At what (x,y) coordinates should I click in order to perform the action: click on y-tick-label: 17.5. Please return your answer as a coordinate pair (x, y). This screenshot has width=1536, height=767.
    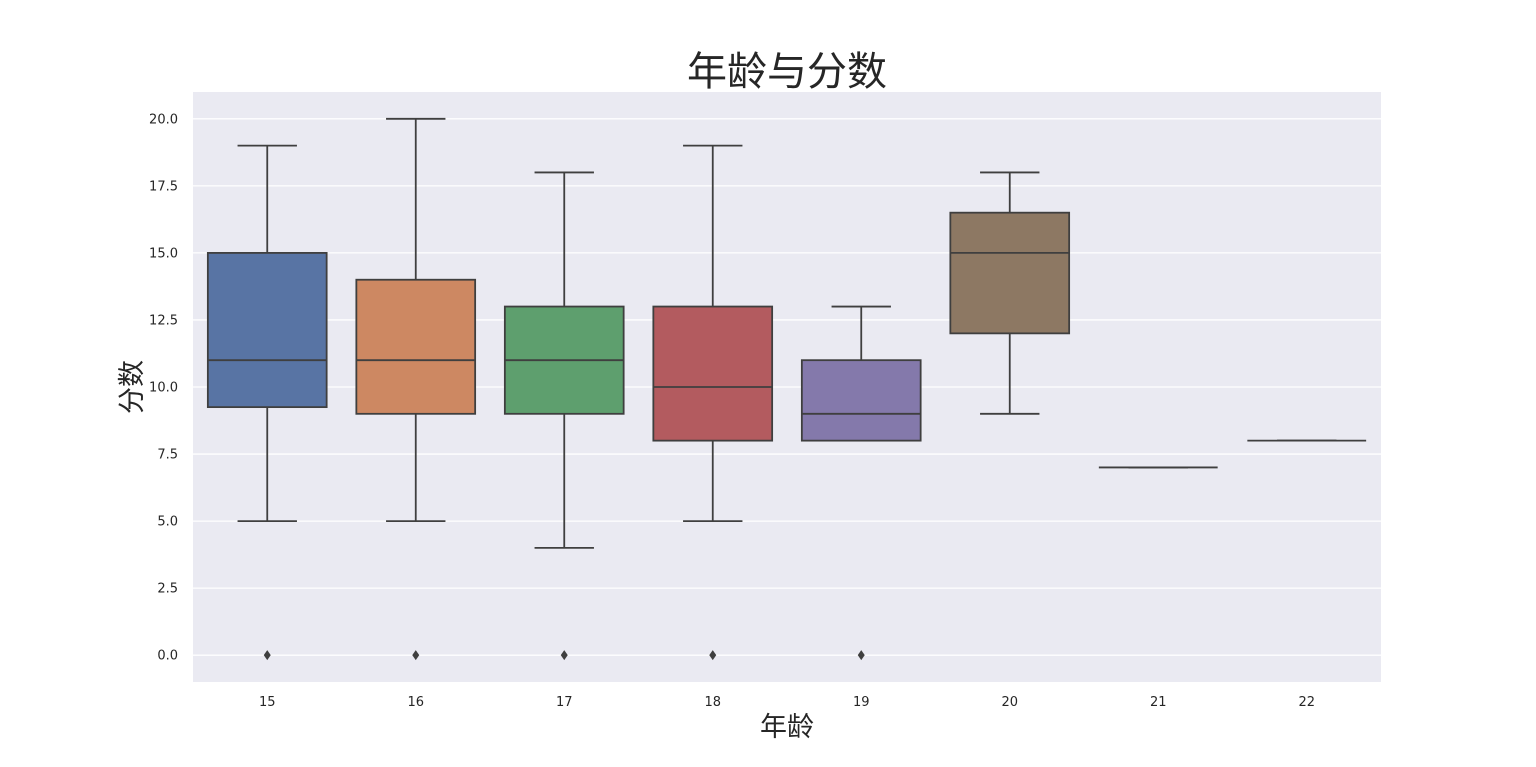
    Looking at the image, I should click on (163, 186).